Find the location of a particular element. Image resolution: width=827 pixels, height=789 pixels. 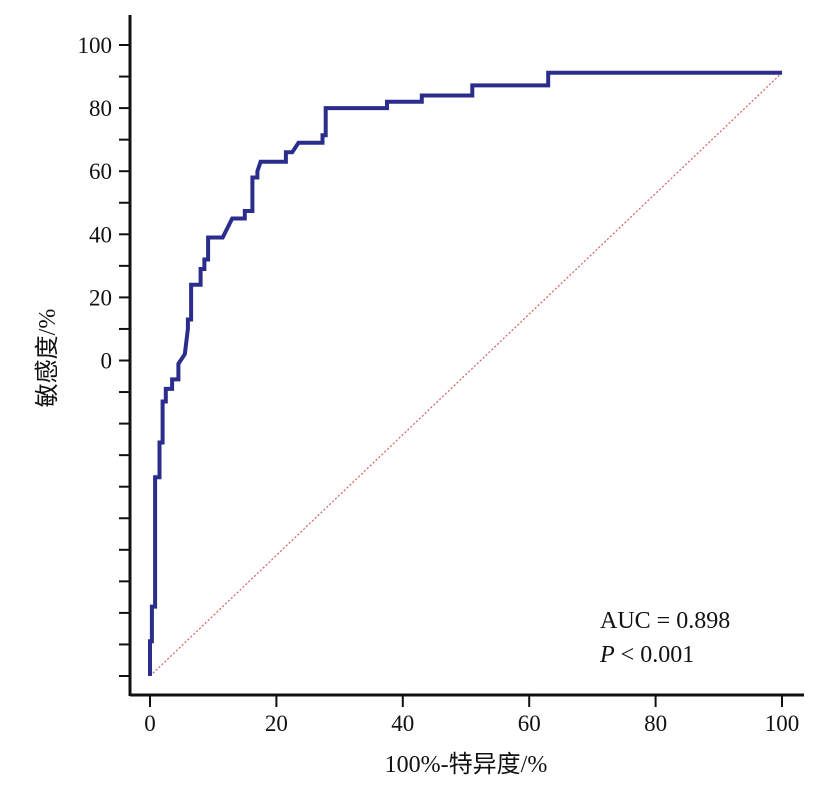

y-axis-title: 敏感度/% is located at coordinates (47, 358).